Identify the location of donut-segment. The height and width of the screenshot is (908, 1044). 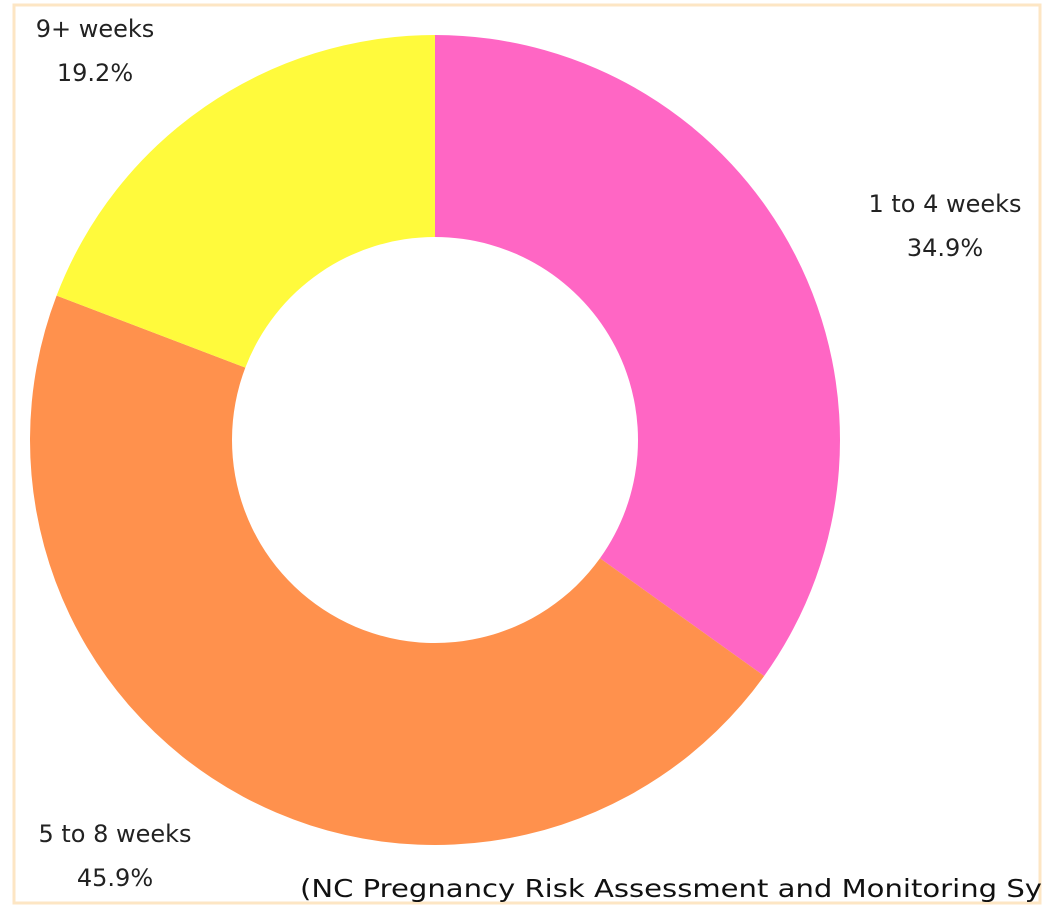
(246, 201).